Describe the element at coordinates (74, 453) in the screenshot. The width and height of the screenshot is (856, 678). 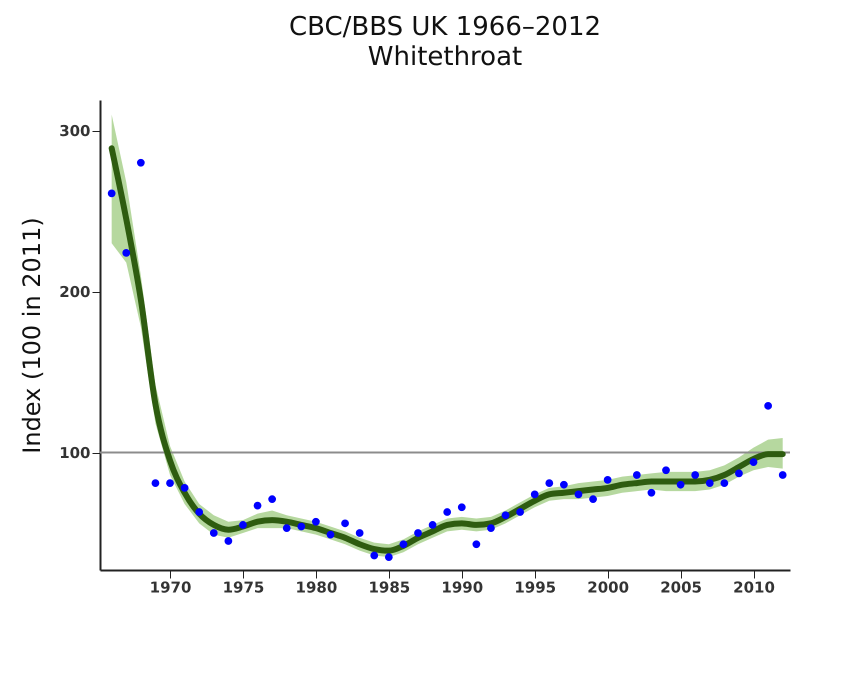
I see `y-tick-label: 100` at that location.